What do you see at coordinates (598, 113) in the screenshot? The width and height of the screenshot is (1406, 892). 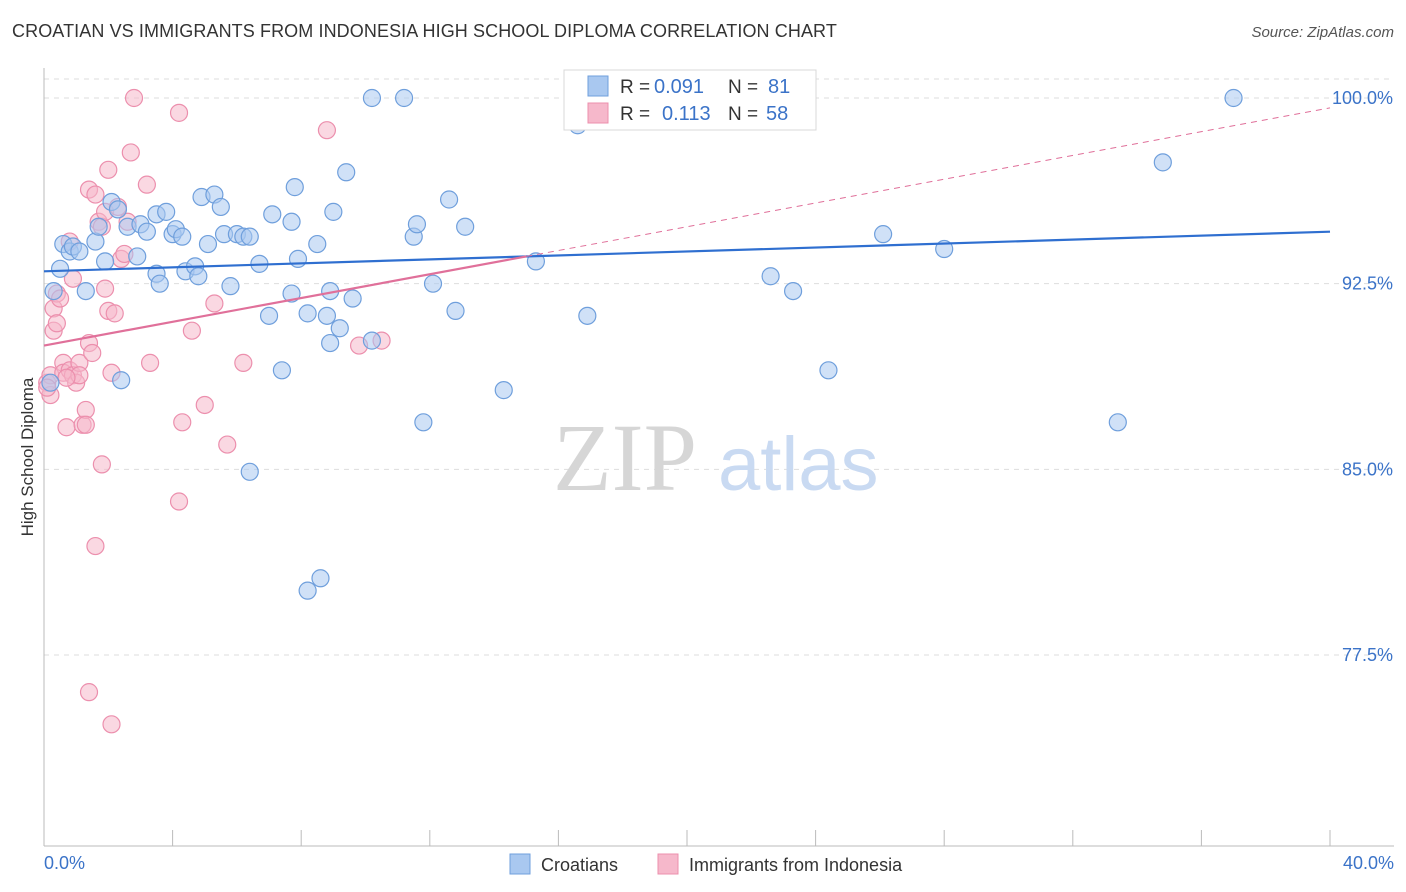 I see `legend-swatch-indonesia` at bounding box center [598, 113].